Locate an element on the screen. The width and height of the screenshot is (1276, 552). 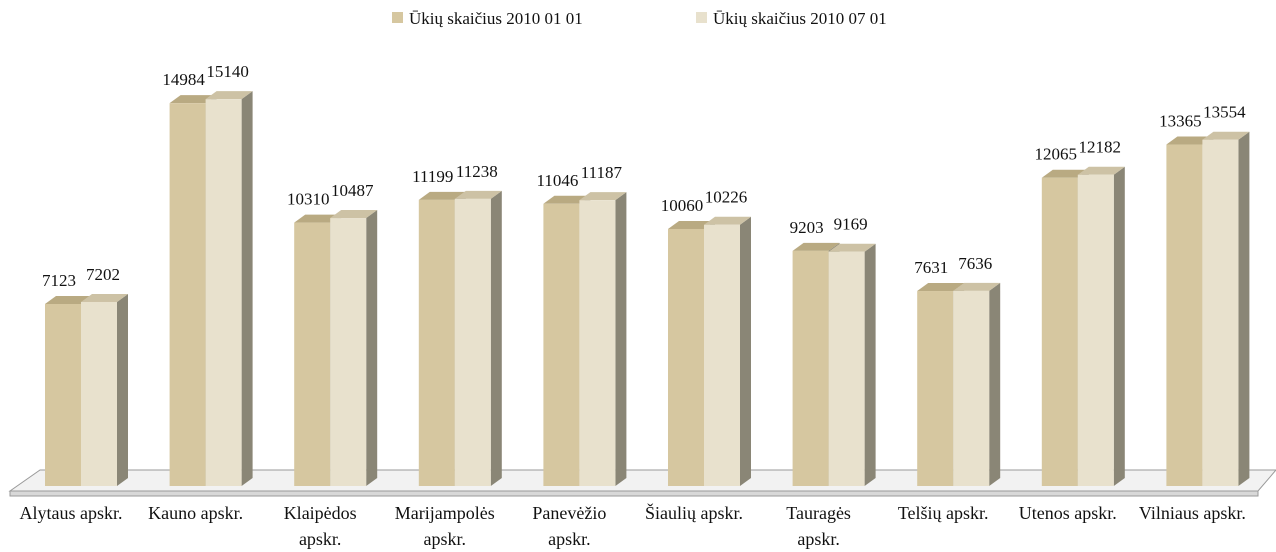
x-tick-label: Panevėžio apskr. is located at coordinates (569, 526).